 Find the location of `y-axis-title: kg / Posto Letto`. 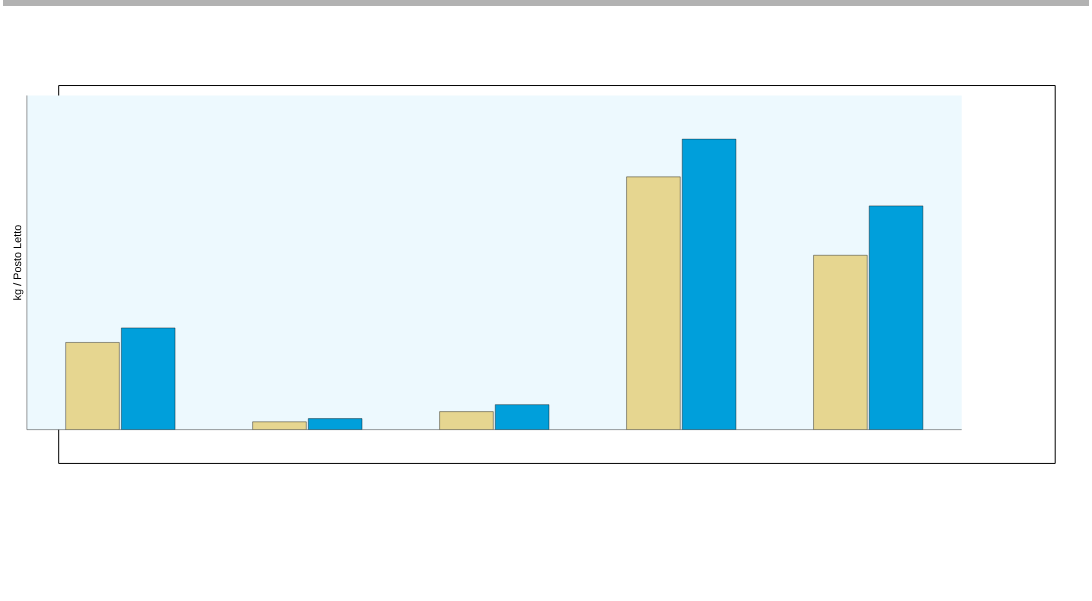

y-axis-title: kg / Posto Letto is located at coordinates (18, 262).